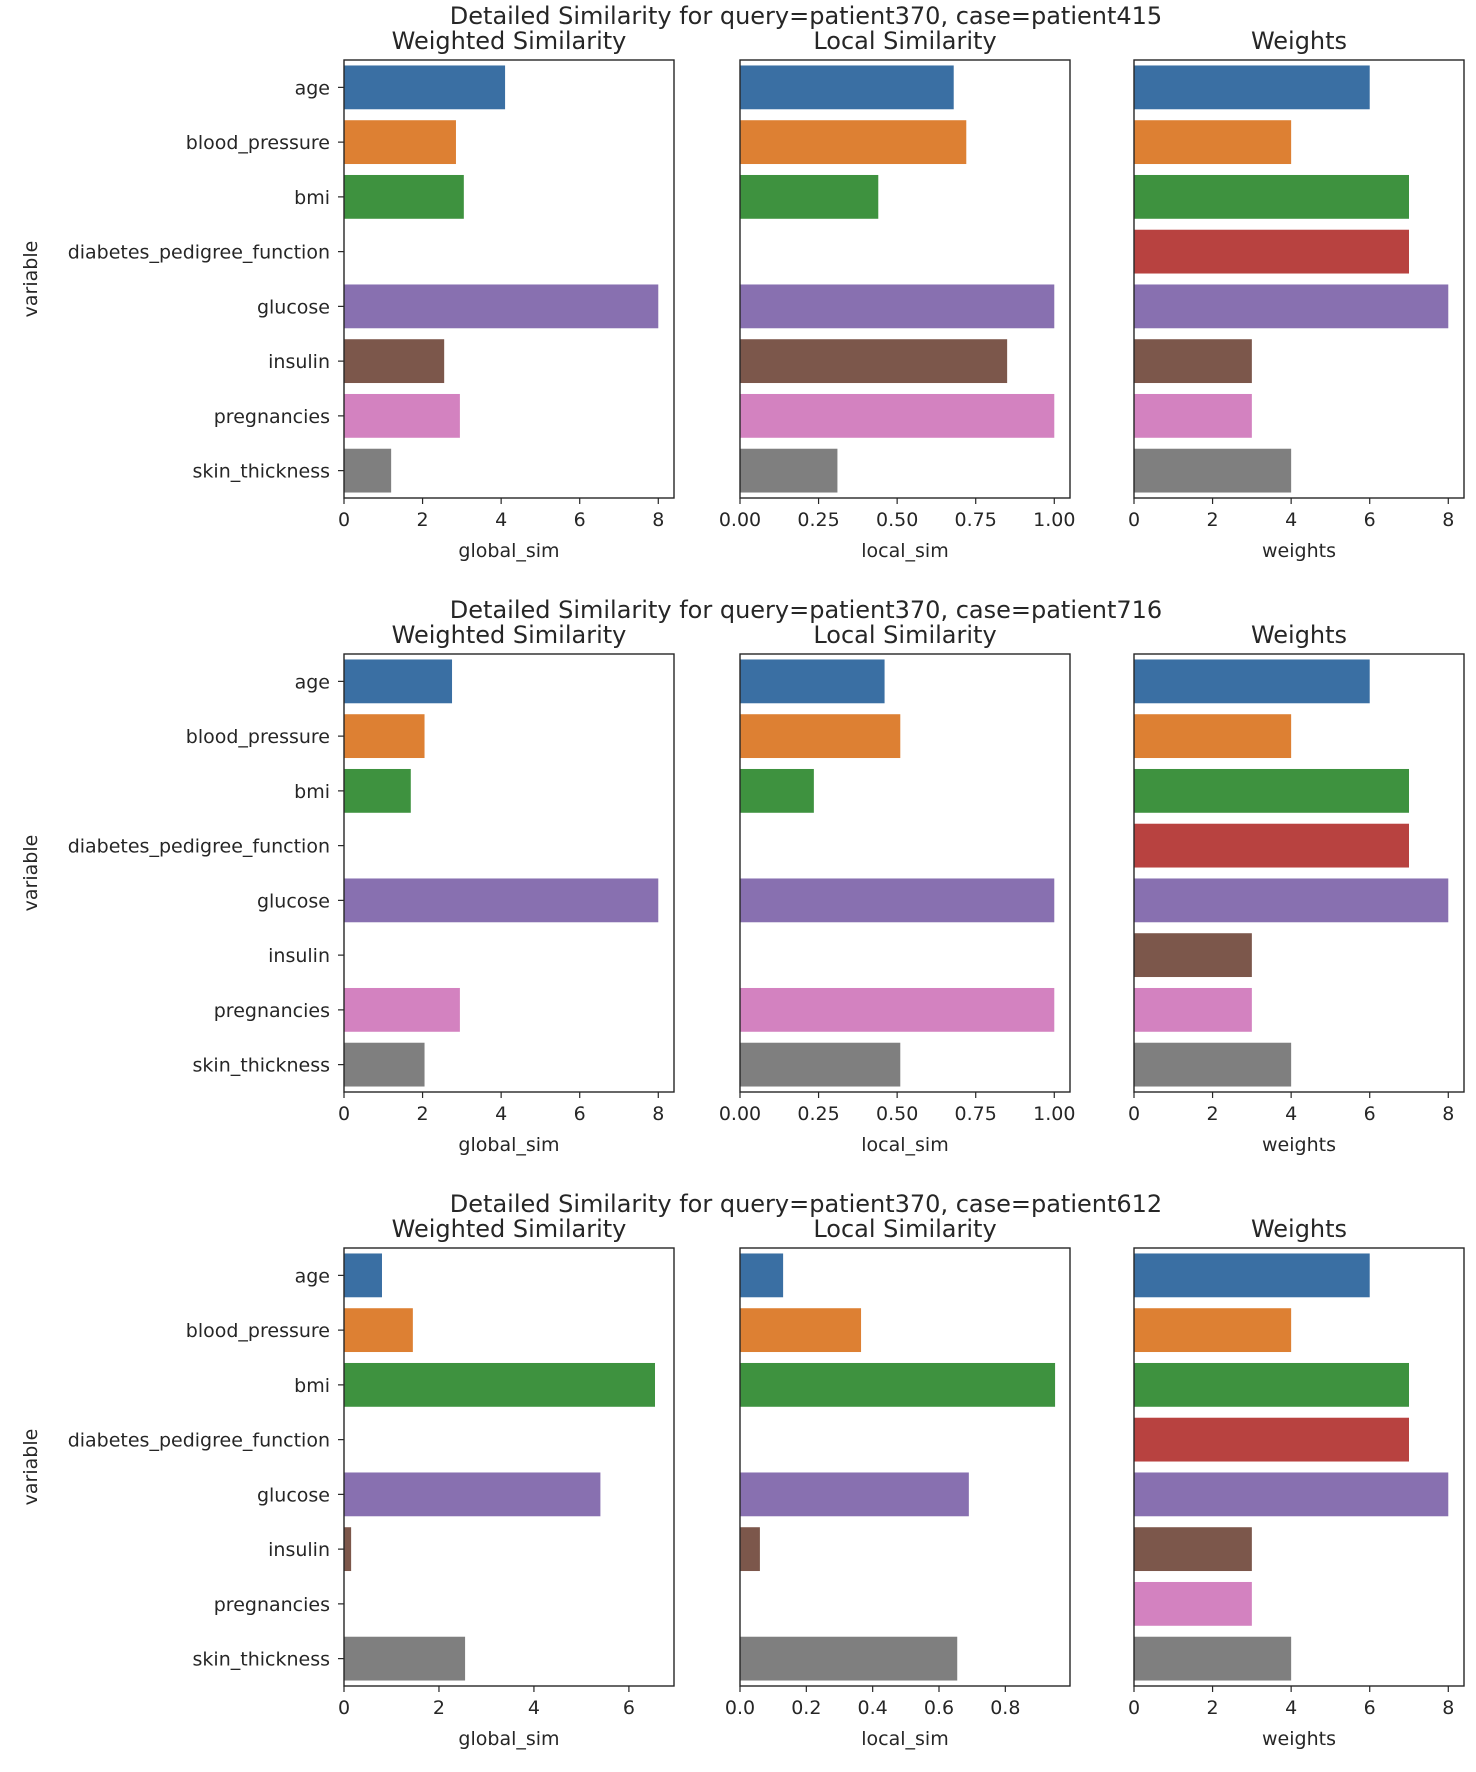  What do you see at coordinates (299, 956) in the screenshot?
I see `category-label: insulin` at bounding box center [299, 956].